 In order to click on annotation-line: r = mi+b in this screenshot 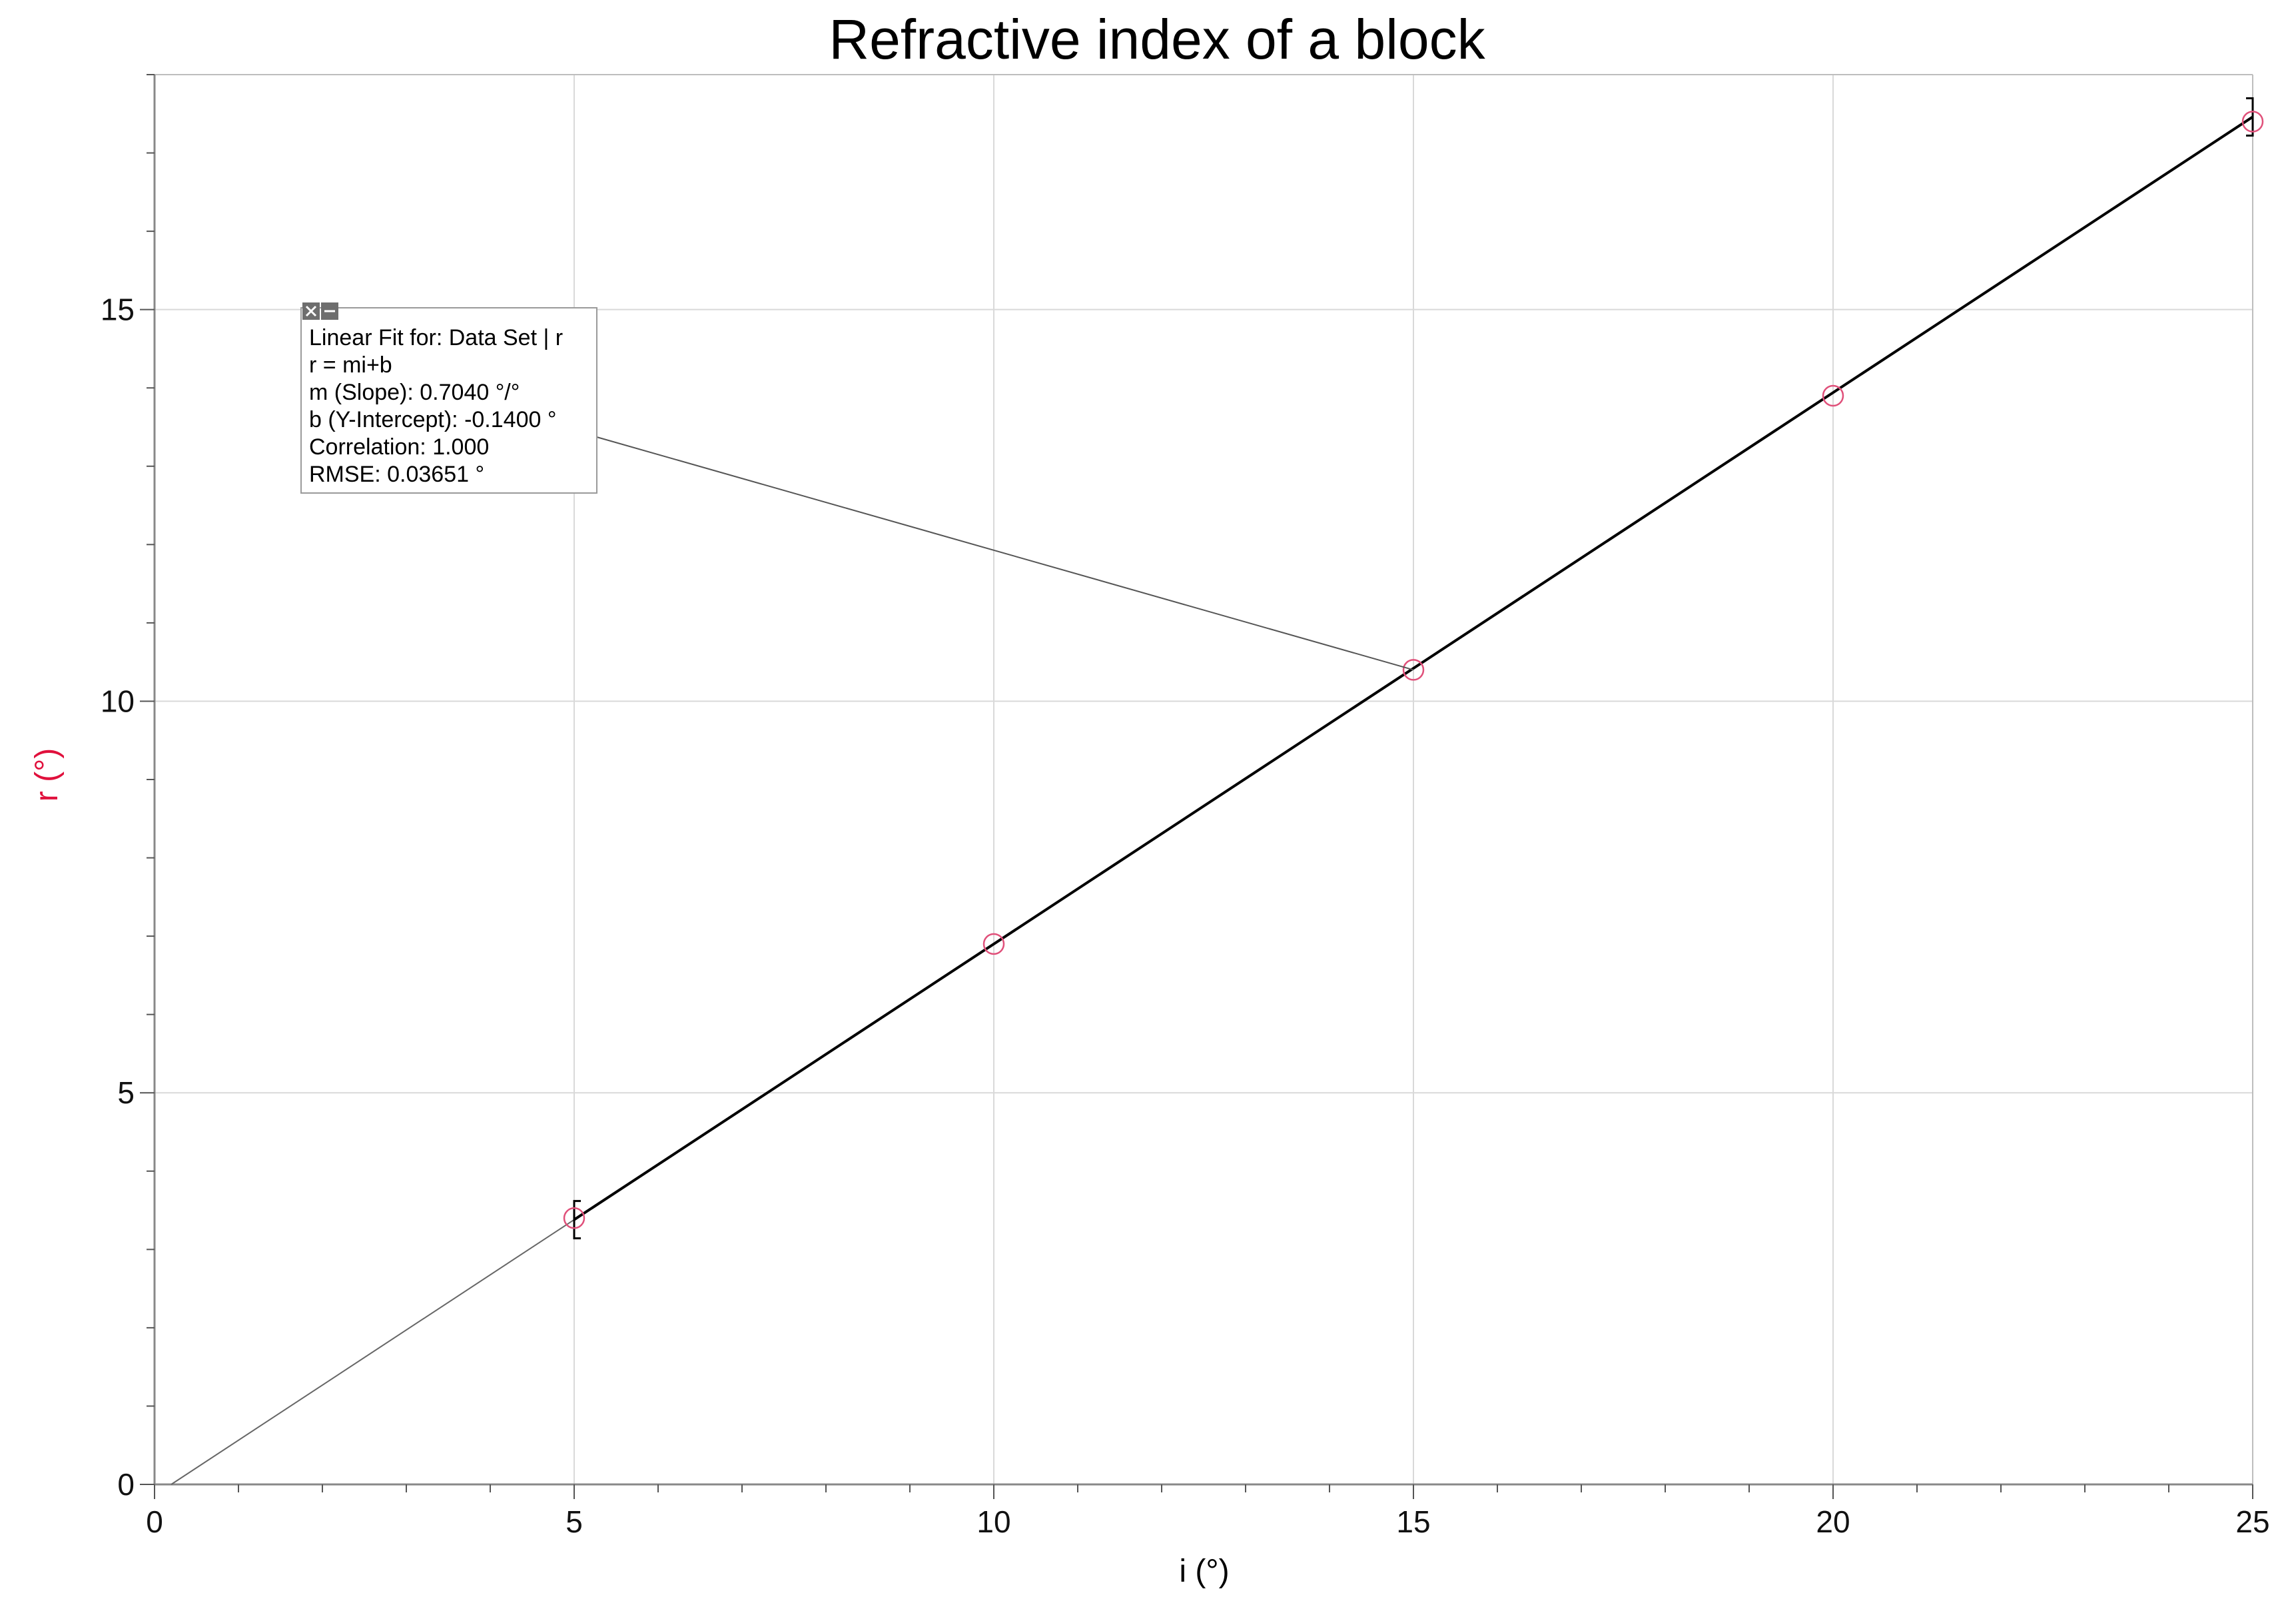, I will do `click(351, 365)`.